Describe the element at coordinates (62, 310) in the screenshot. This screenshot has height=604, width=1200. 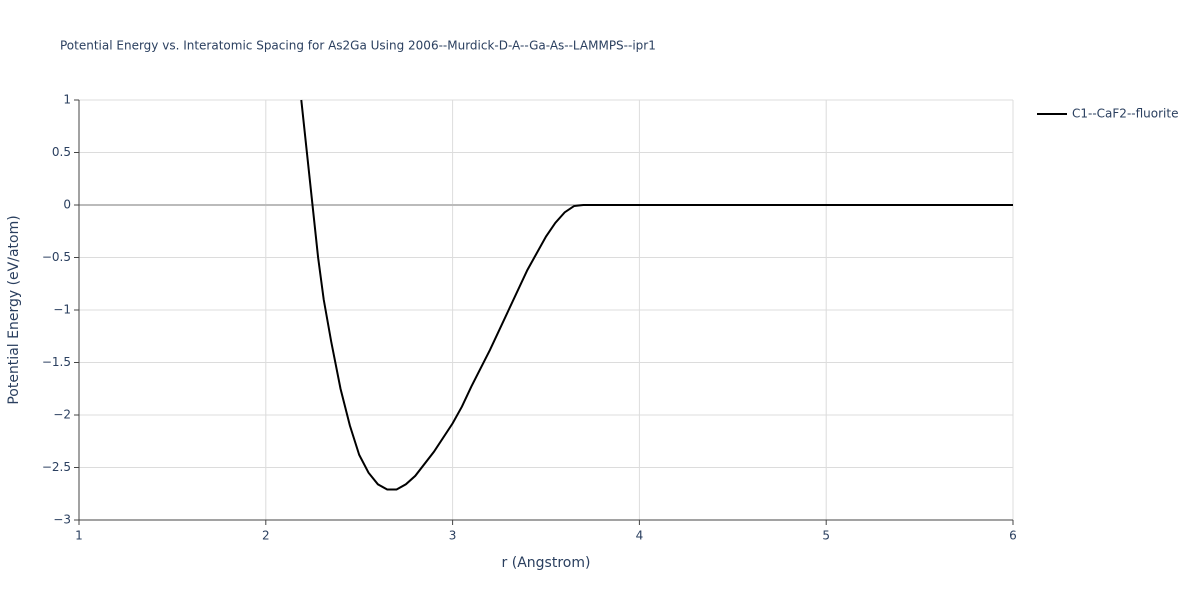
I see `y-tick-label: −1` at that location.